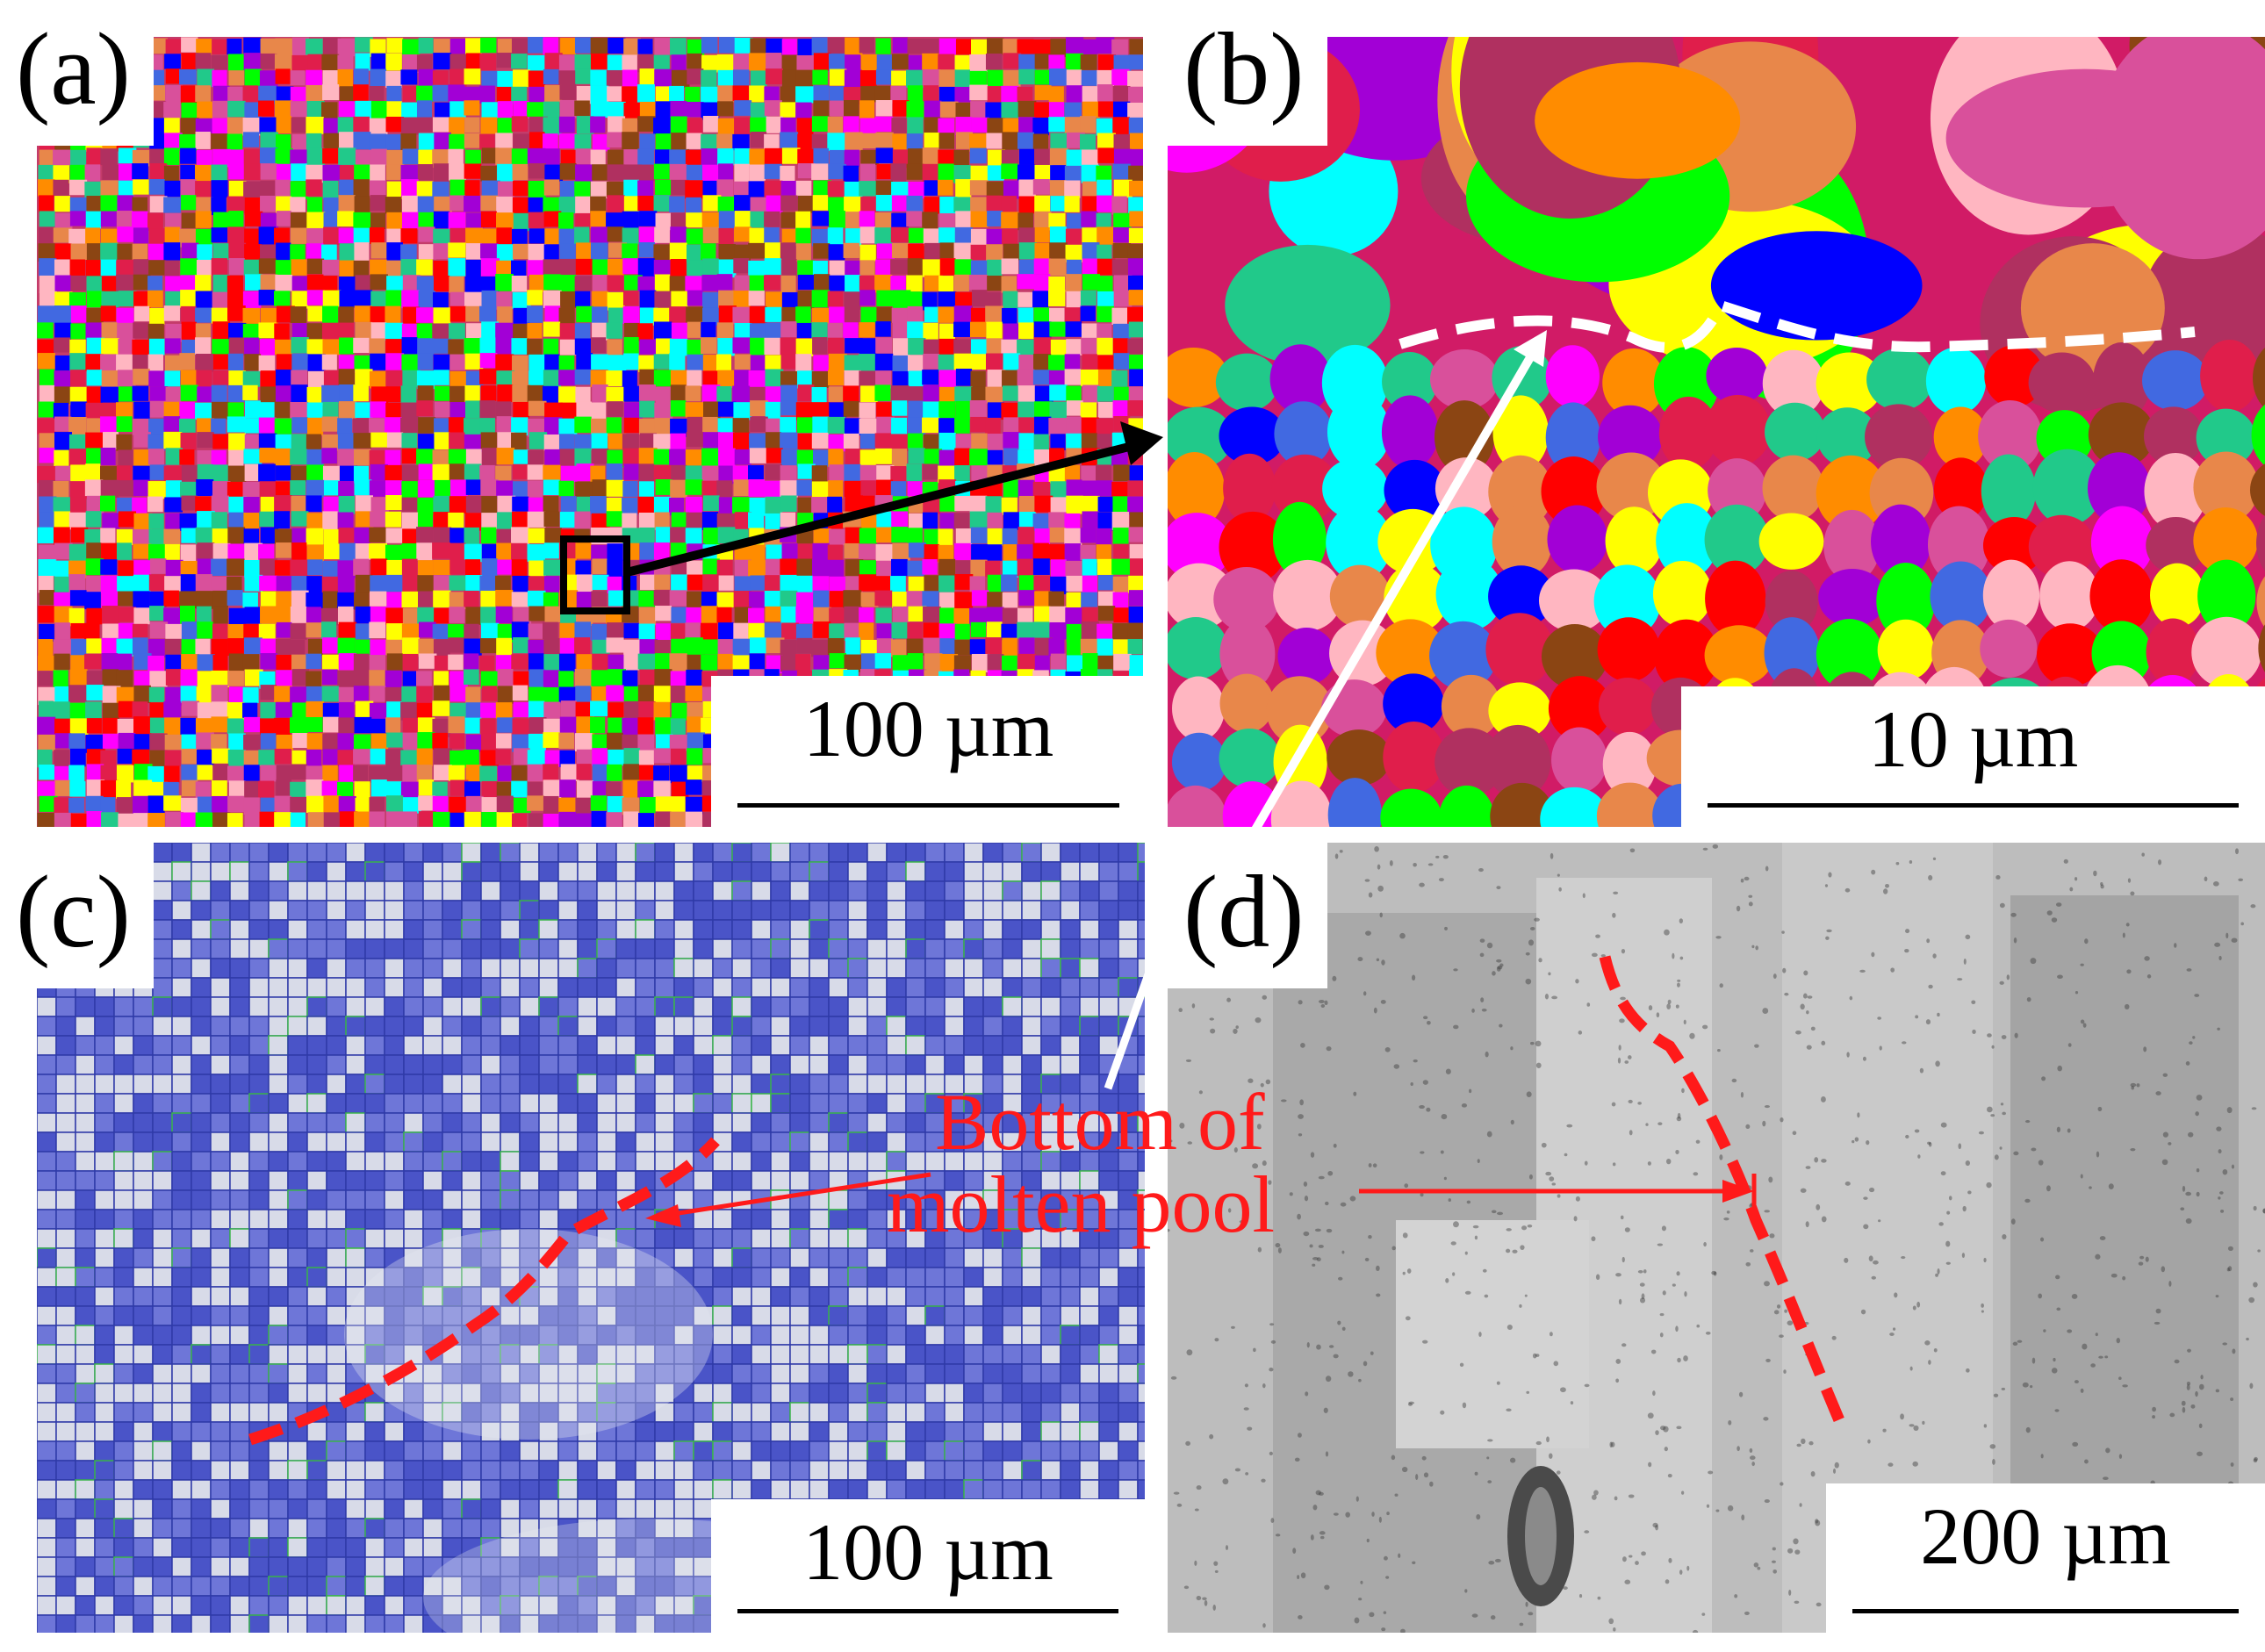  I want to click on annotation-line-2: molten pool, so click(1081, 1204).